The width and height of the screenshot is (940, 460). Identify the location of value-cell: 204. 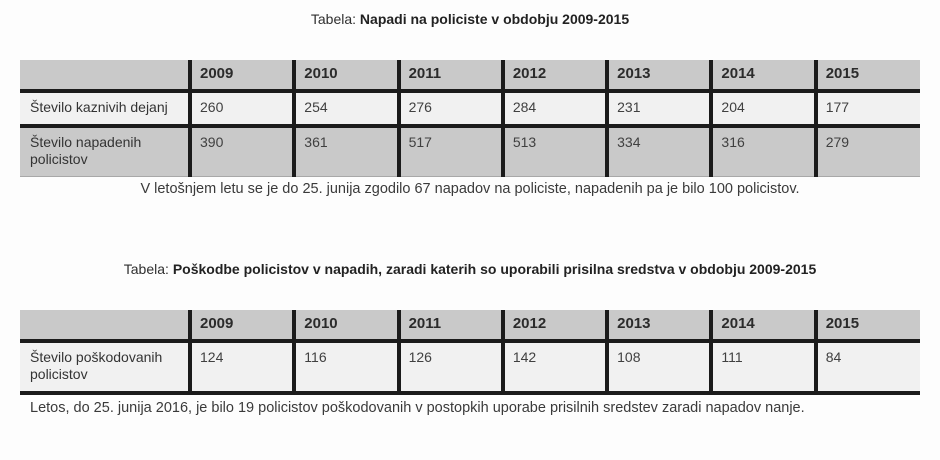
(762, 108).